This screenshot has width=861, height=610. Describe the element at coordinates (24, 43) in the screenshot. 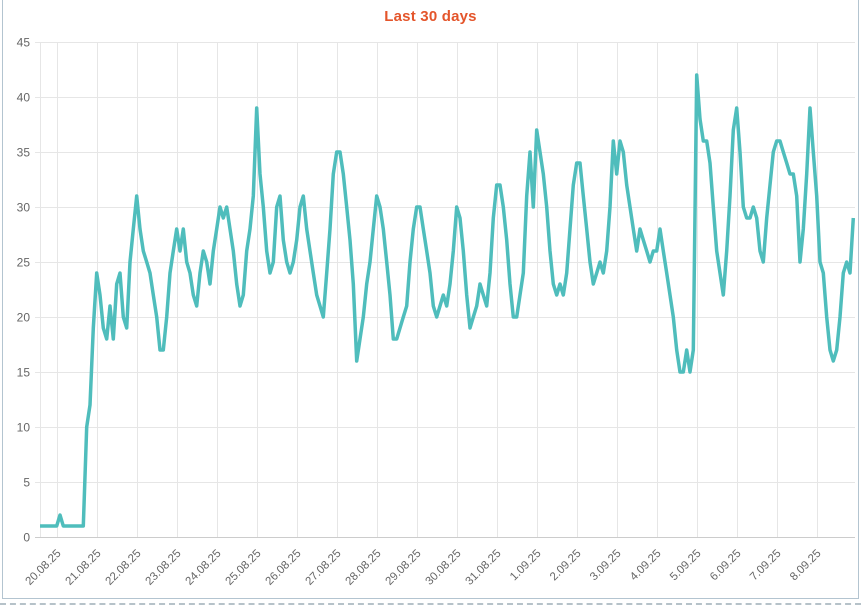

I see `y-axis-tick-label: 45` at that location.